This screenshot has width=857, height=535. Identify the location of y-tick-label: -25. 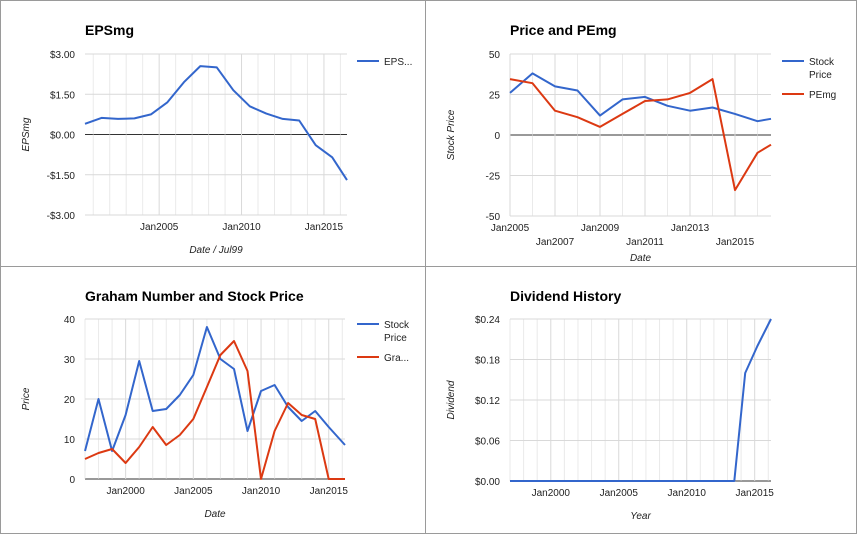
(493, 177).